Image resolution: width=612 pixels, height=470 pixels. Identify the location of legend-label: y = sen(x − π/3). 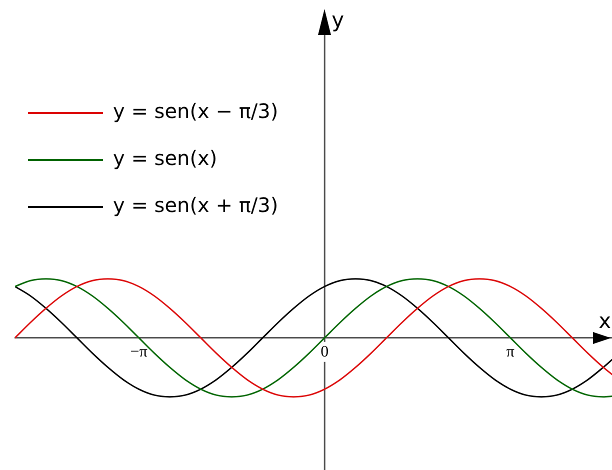
(195, 111).